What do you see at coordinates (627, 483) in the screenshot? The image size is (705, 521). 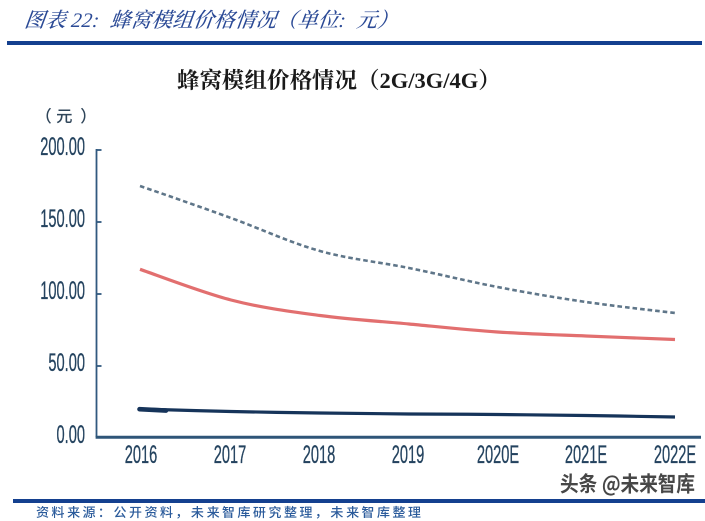 I see `svg-text: 头条 @未来智库` at bounding box center [627, 483].